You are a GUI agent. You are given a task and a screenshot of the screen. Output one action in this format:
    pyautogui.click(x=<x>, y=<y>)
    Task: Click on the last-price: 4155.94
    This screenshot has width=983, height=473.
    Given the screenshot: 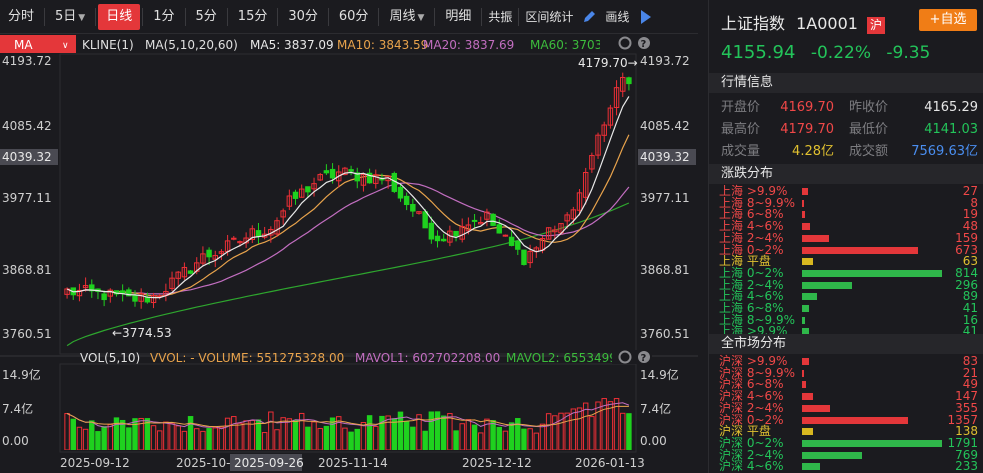 What is the action you would take?
    pyautogui.click(x=758, y=52)
    